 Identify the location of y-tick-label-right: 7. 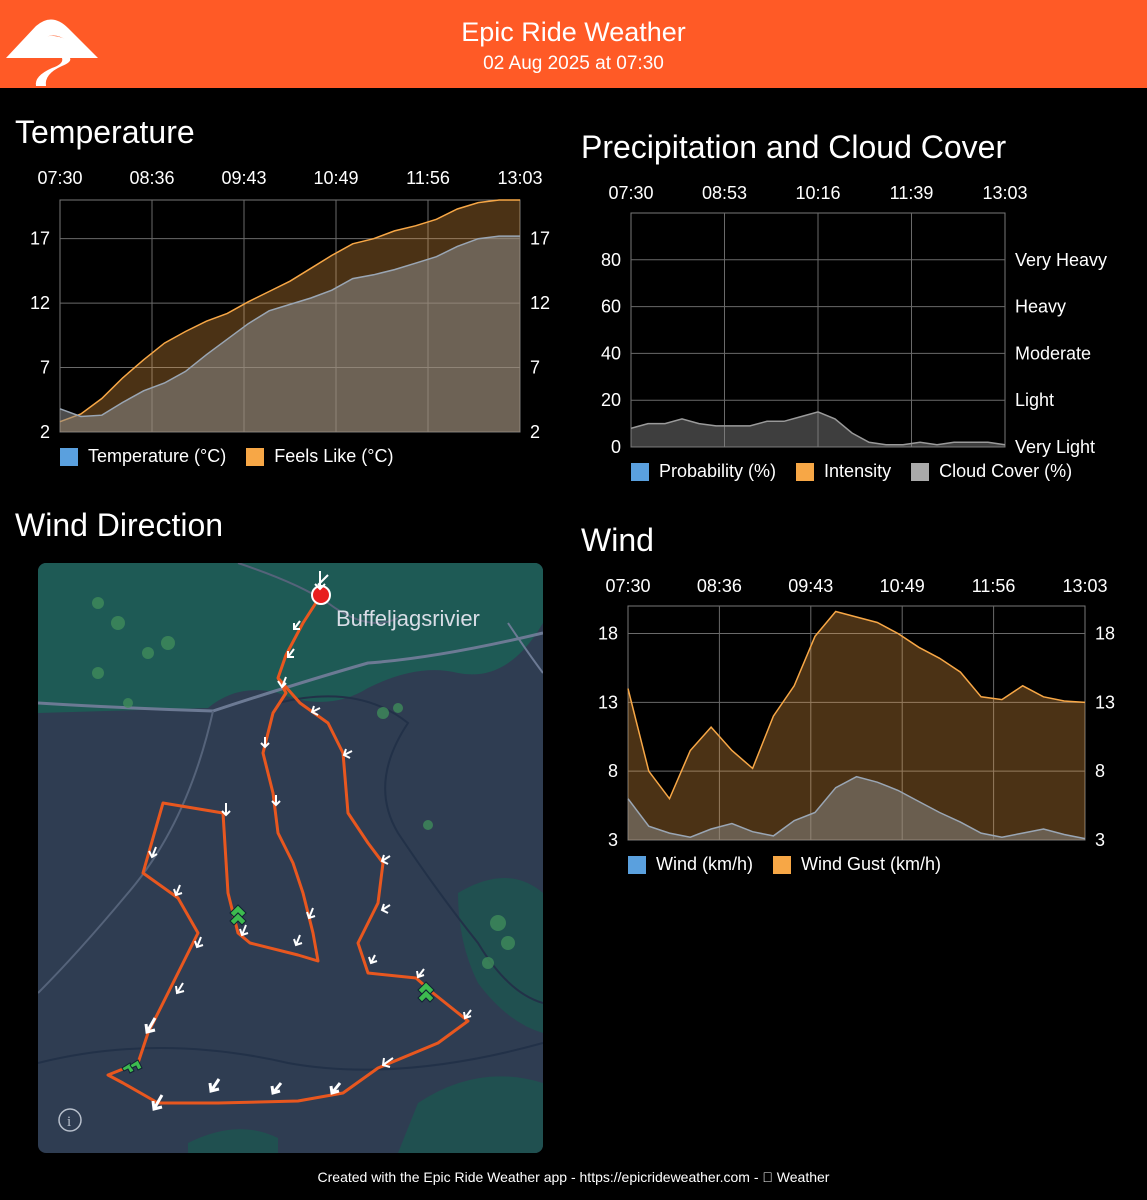
(535, 368).